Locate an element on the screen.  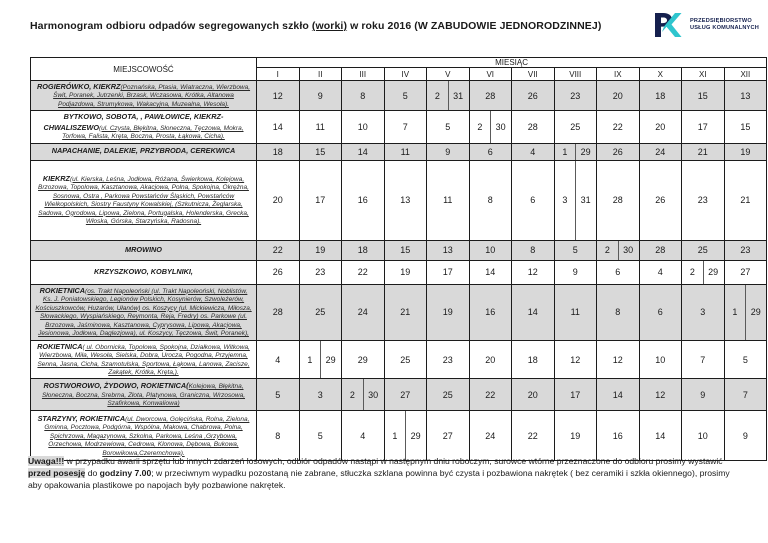
schedule-cell: 2 30 is located at coordinates (363, 395).